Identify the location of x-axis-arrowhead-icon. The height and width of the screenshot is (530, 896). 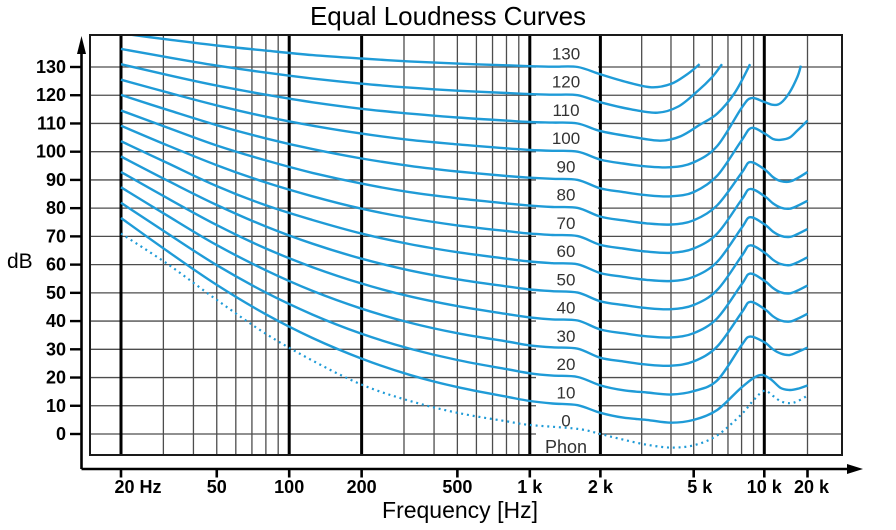
(855, 469).